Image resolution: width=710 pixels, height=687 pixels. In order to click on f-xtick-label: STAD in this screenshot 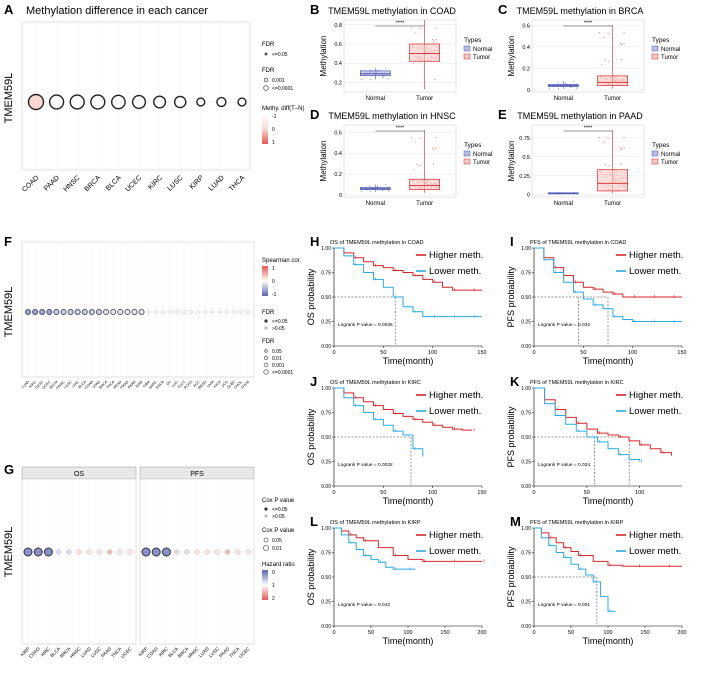, I will do `click(97, 385)`.